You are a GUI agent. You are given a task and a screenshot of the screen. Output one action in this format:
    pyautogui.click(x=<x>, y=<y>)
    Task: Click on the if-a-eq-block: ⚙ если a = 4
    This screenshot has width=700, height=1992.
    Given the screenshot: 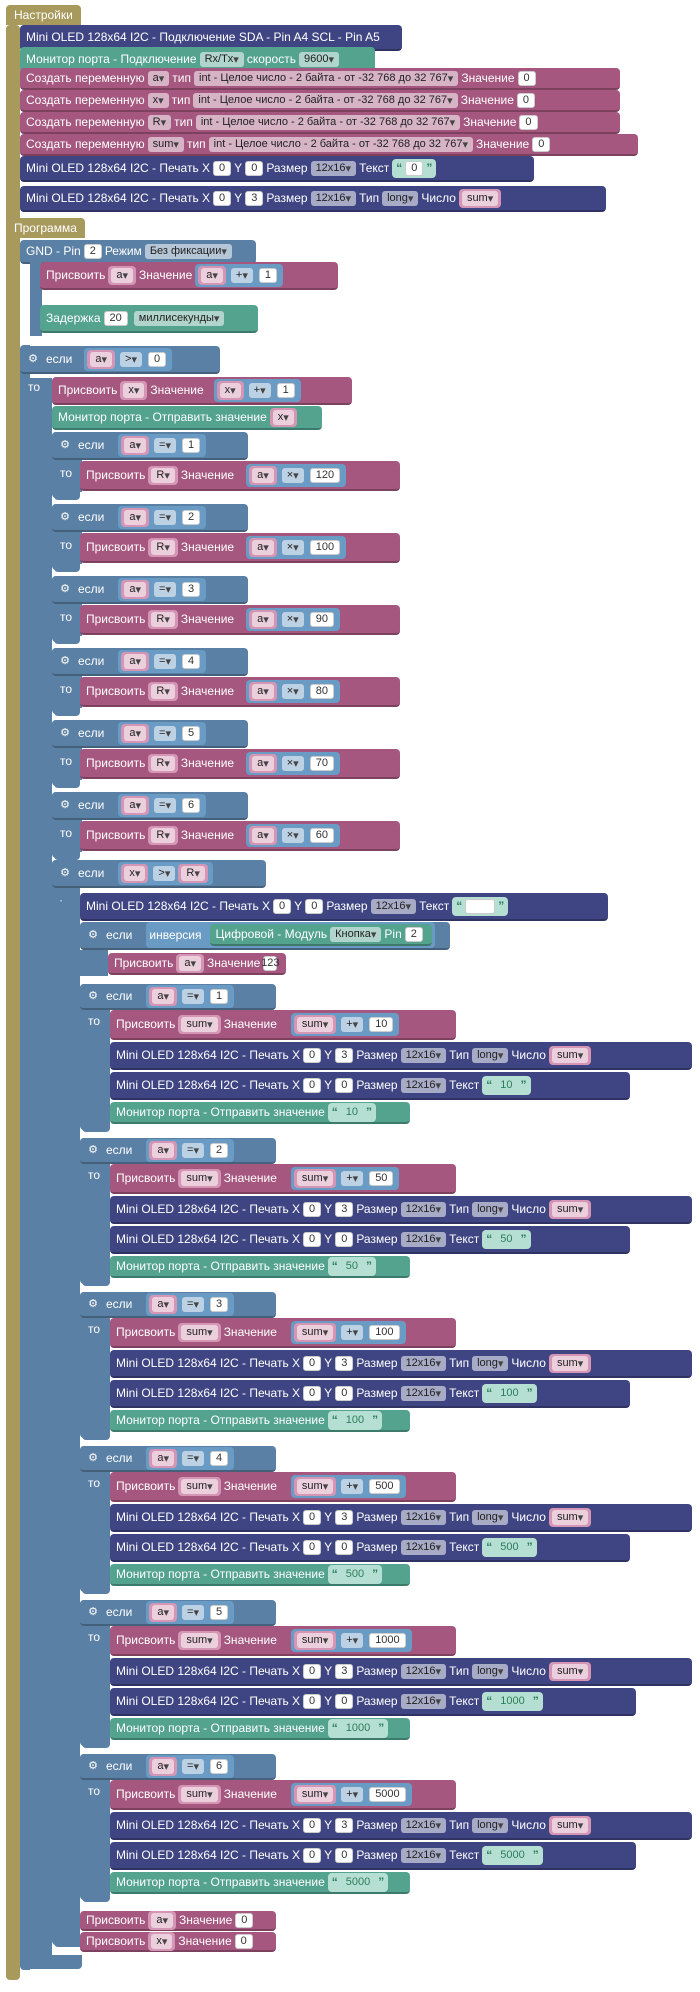 What is the action you would take?
    pyautogui.click(x=178, y=1459)
    